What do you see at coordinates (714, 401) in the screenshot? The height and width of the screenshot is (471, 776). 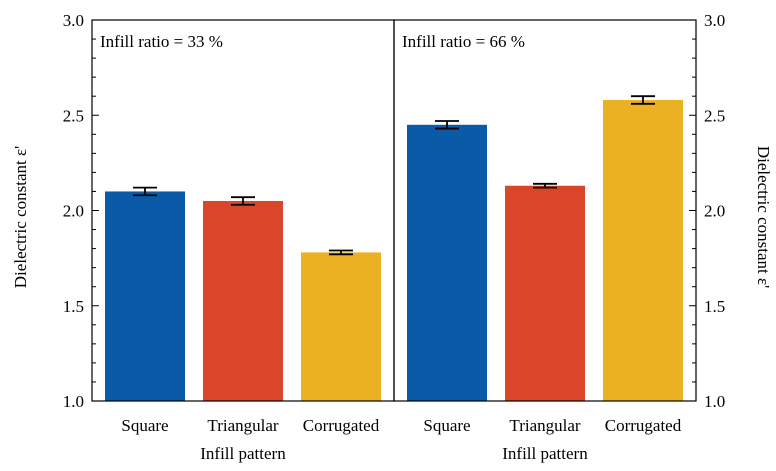 I see `y-tick-label-right: 1.0` at bounding box center [714, 401].